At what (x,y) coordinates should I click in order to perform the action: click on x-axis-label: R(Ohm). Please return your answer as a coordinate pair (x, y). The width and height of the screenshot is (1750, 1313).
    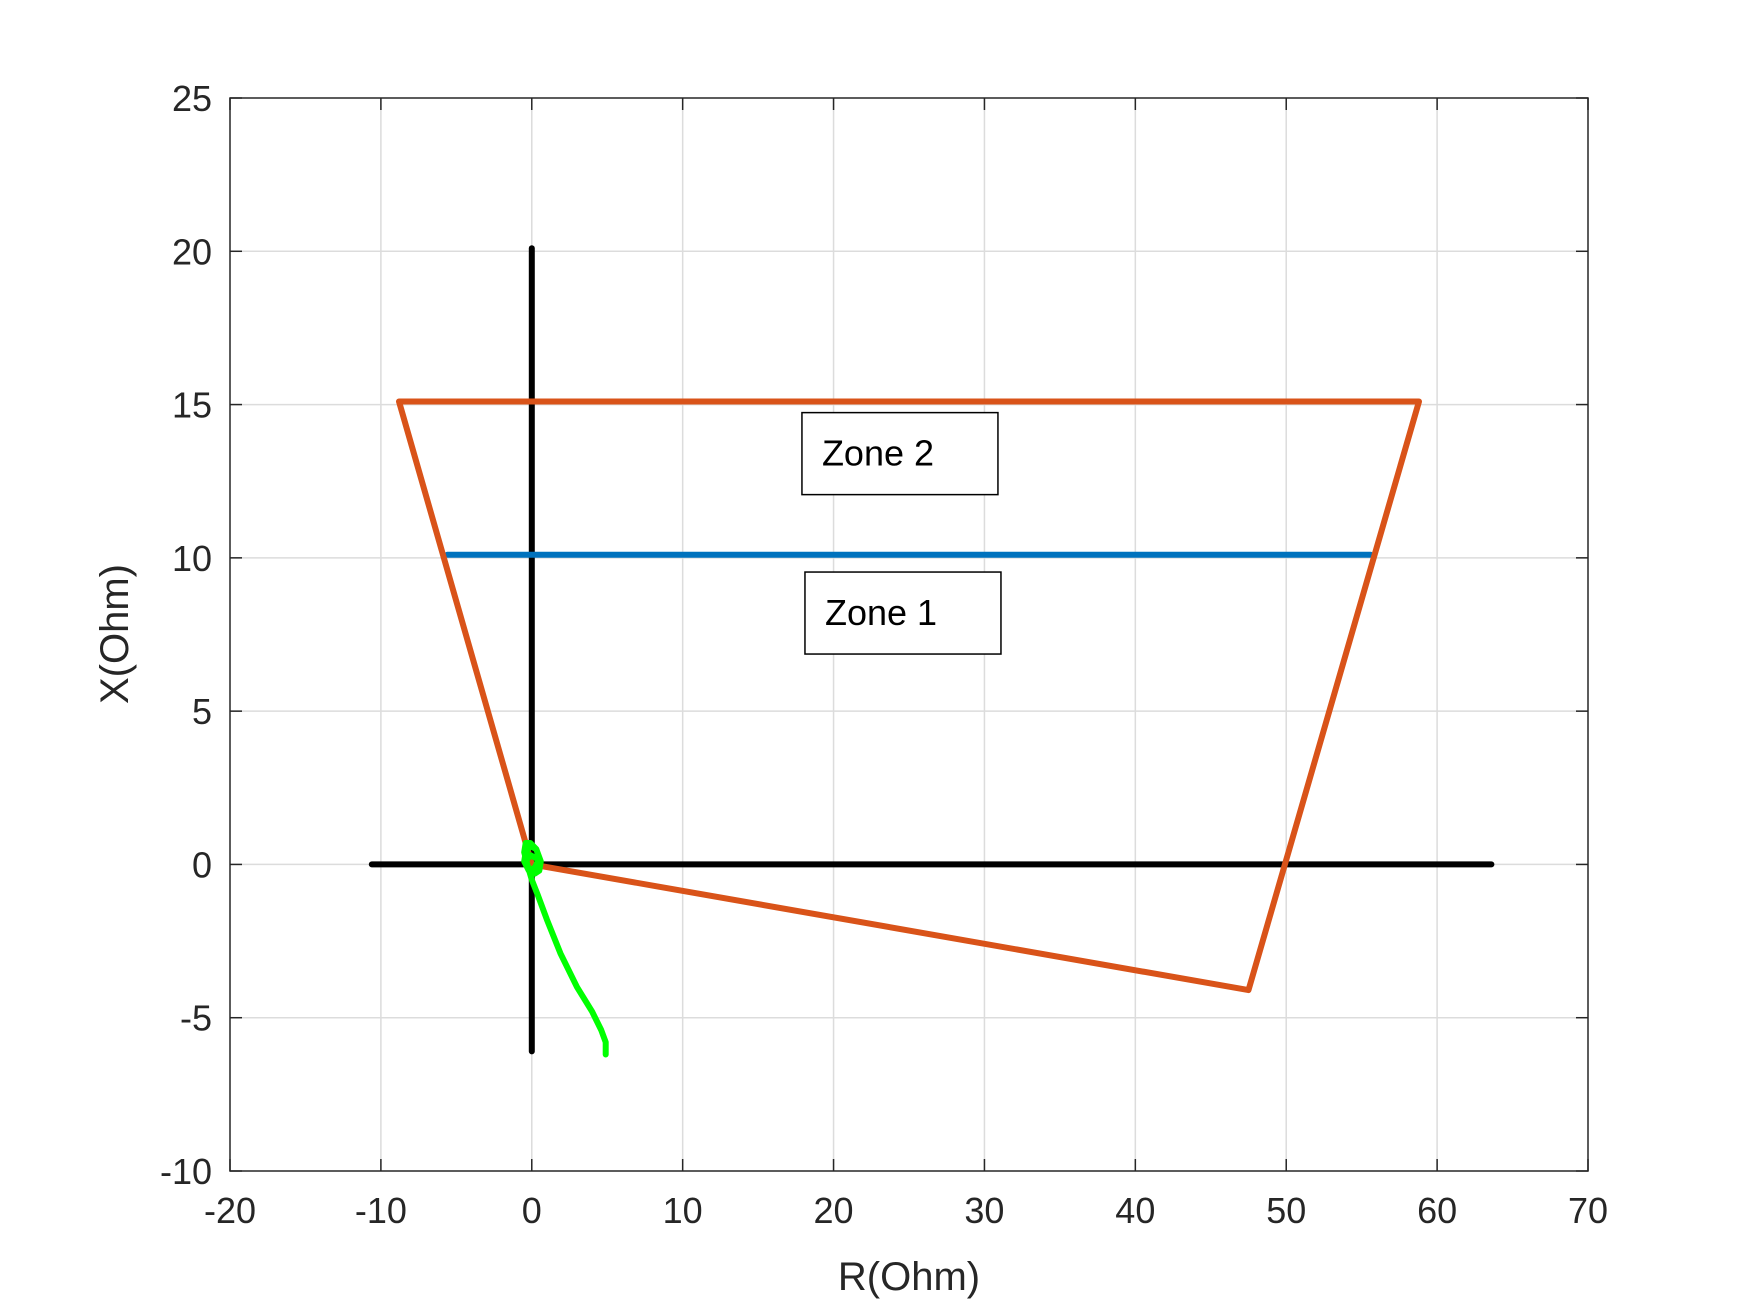
    Looking at the image, I should click on (909, 1277).